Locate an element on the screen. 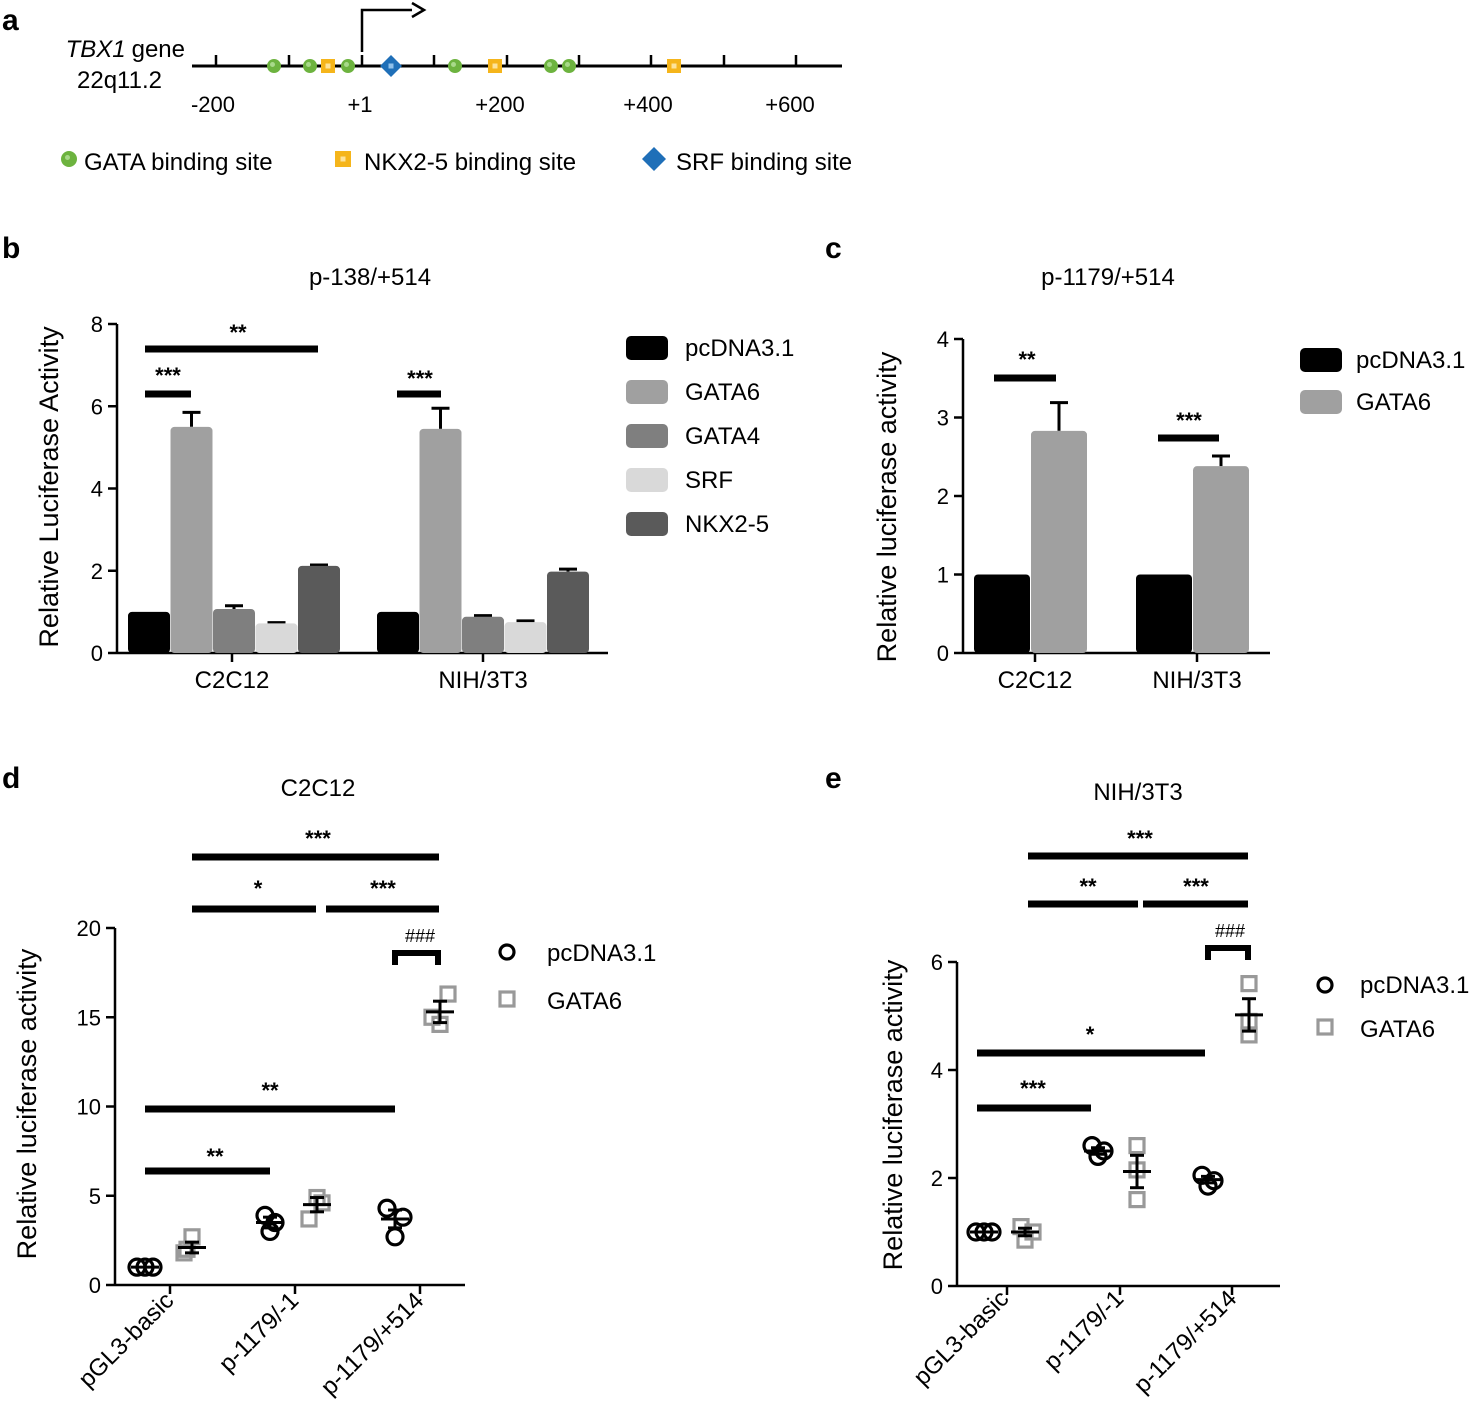 The image size is (1476, 1426). srf-site-highlight is located at coordinates (391, 66).